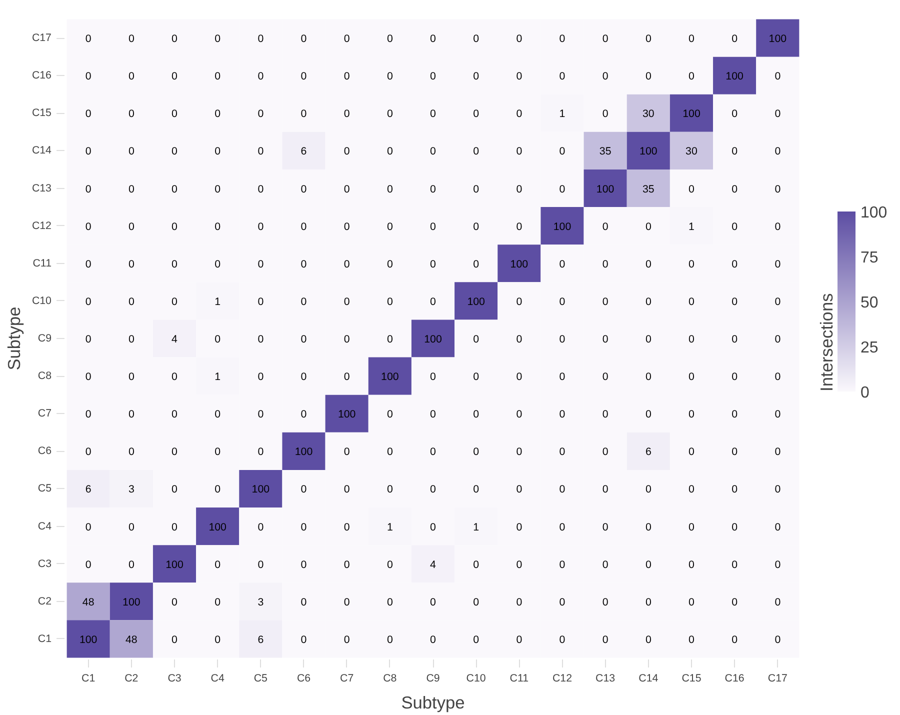 The image size is (900, 715). What do you see at coordinates (390, 678) in the screenshot?
I see `x-tick-label: C8` at bounding box center [390, 678].